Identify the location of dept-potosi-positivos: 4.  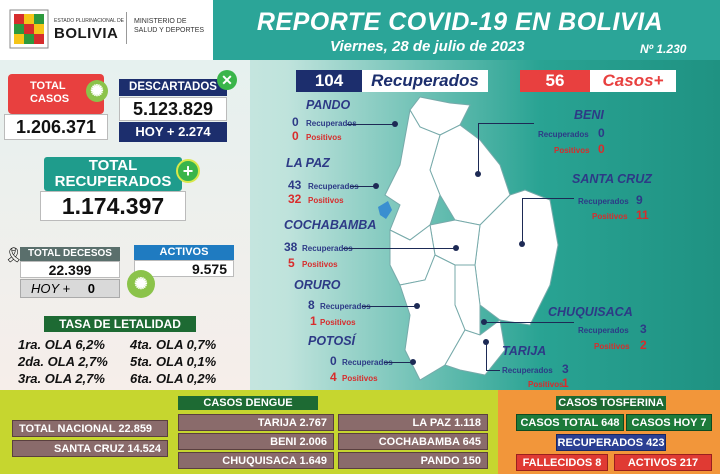
(333, 377).